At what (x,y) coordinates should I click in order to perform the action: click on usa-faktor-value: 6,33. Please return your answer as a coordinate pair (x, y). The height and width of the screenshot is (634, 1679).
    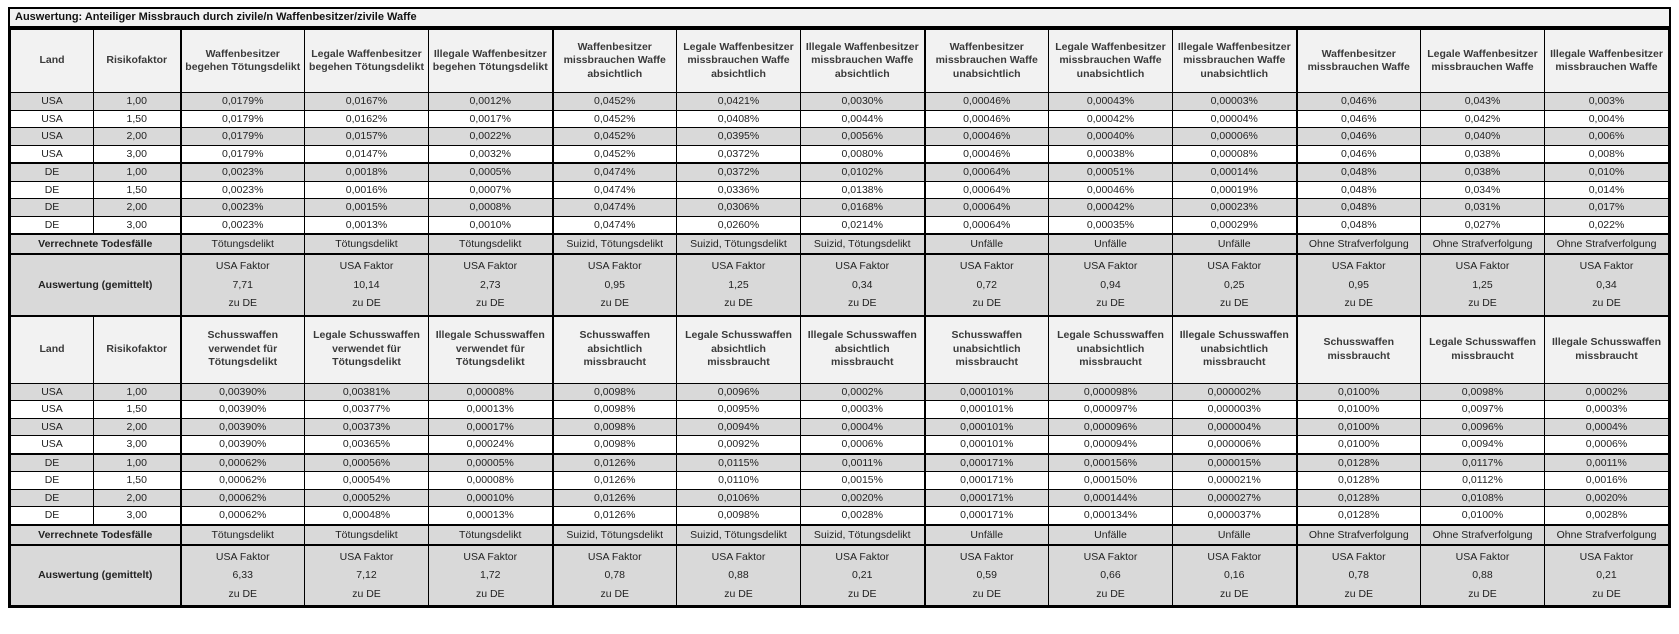
    Looking at the image, I should click on (242, 575).